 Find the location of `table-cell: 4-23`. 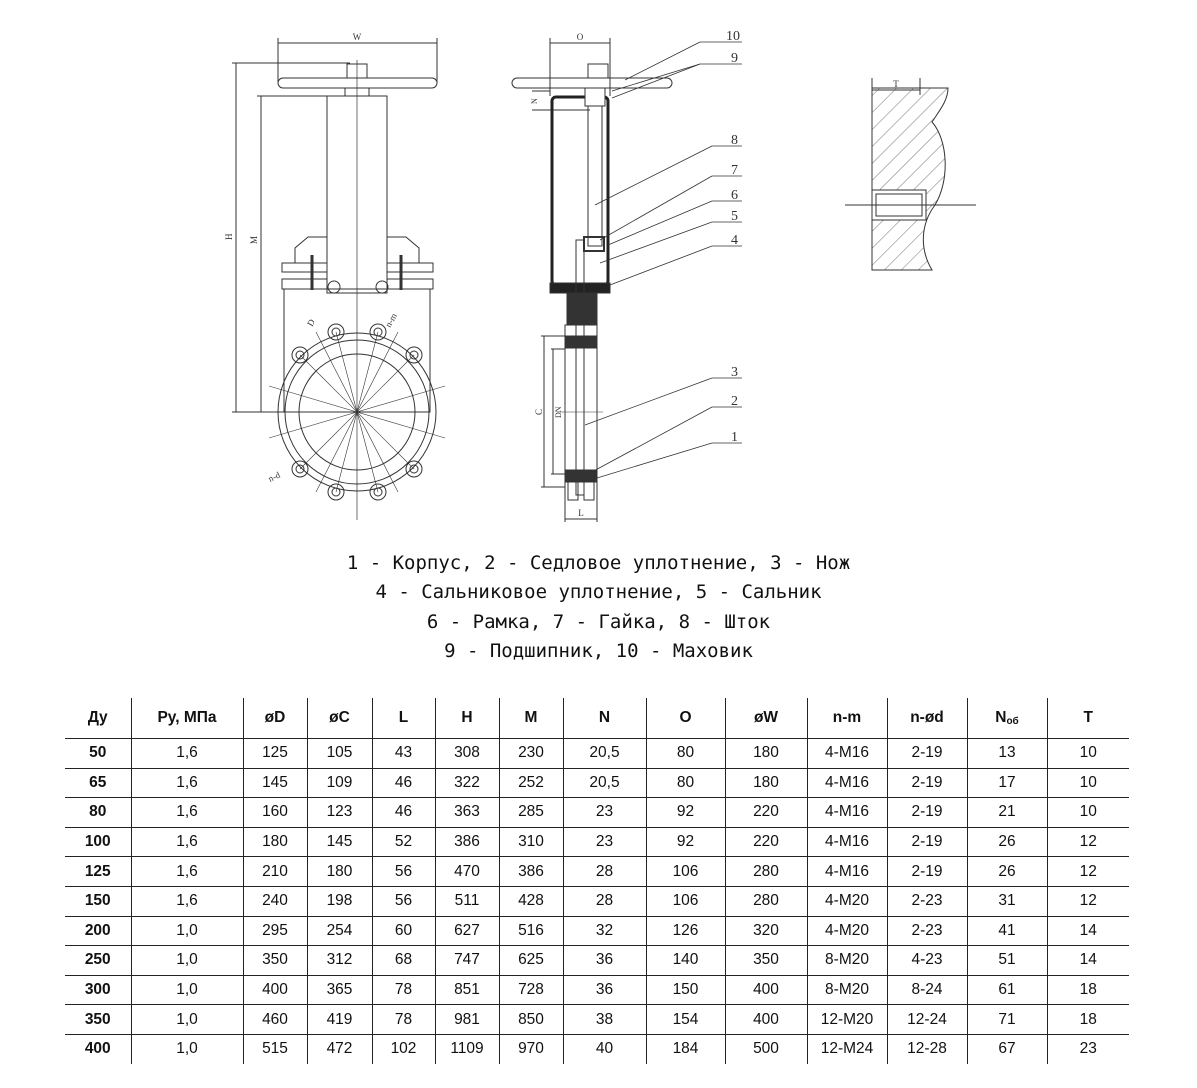

table-cell: 4-23 is located at coordinates (926, 960).